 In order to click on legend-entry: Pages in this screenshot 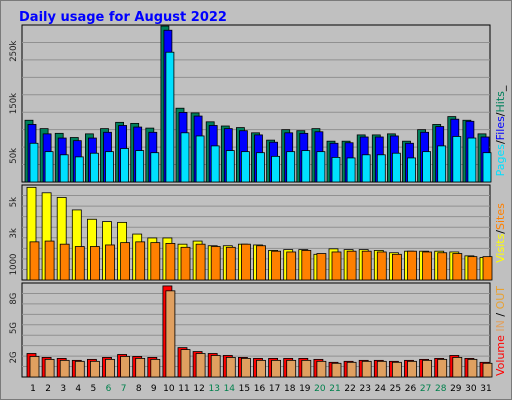, I will do `click(500, 160)`.